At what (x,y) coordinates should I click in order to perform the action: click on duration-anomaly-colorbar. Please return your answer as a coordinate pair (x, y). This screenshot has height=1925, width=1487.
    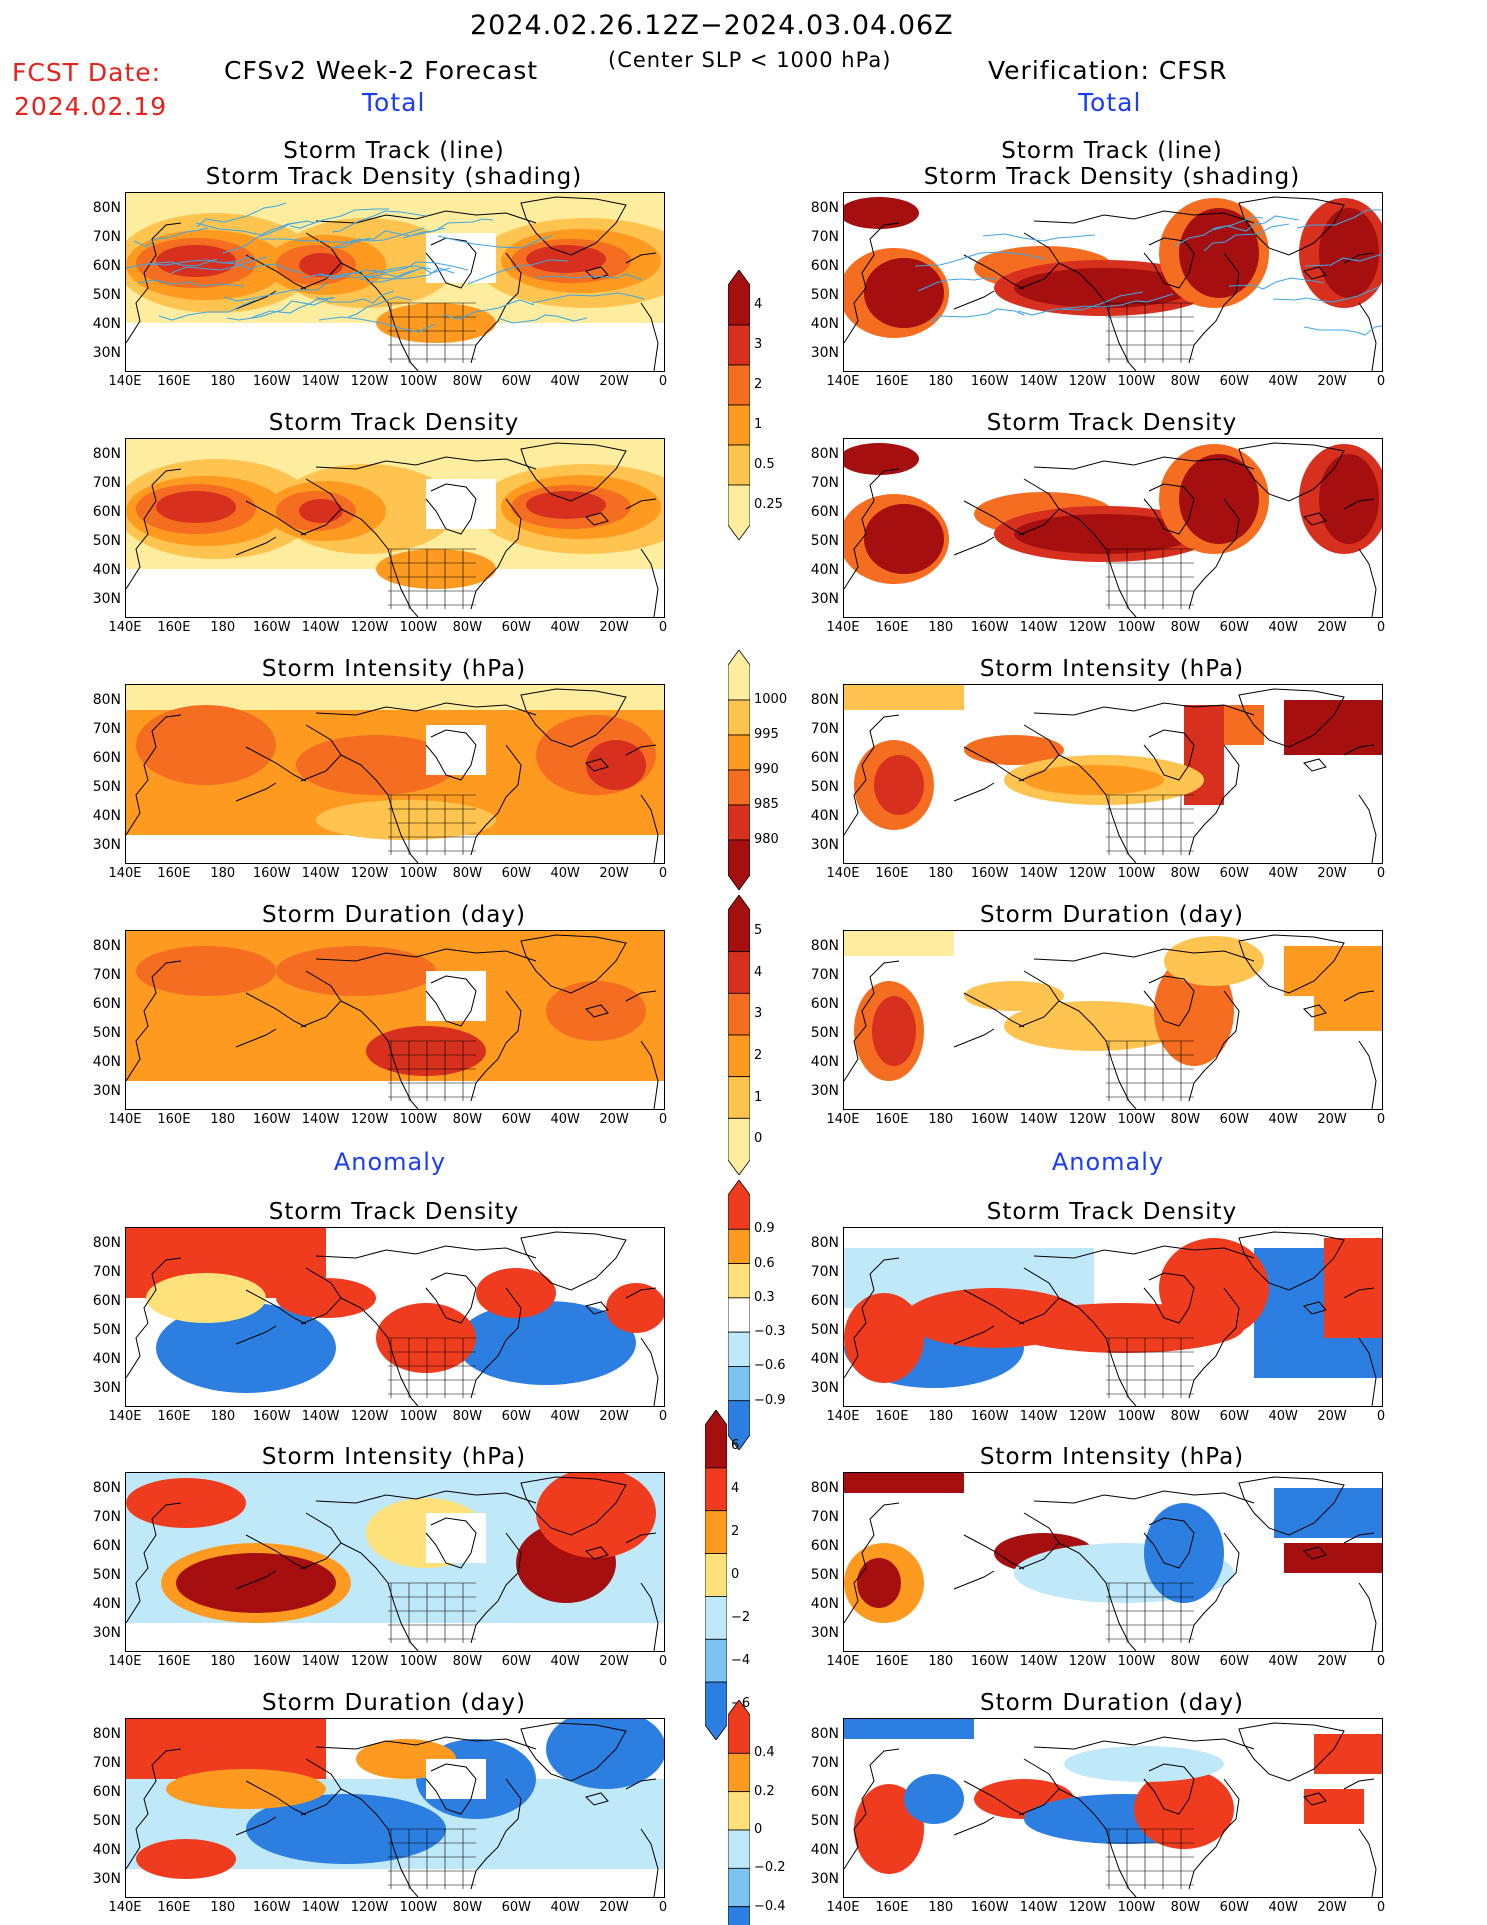
    Looking at the image, I should click on (739, 1812).